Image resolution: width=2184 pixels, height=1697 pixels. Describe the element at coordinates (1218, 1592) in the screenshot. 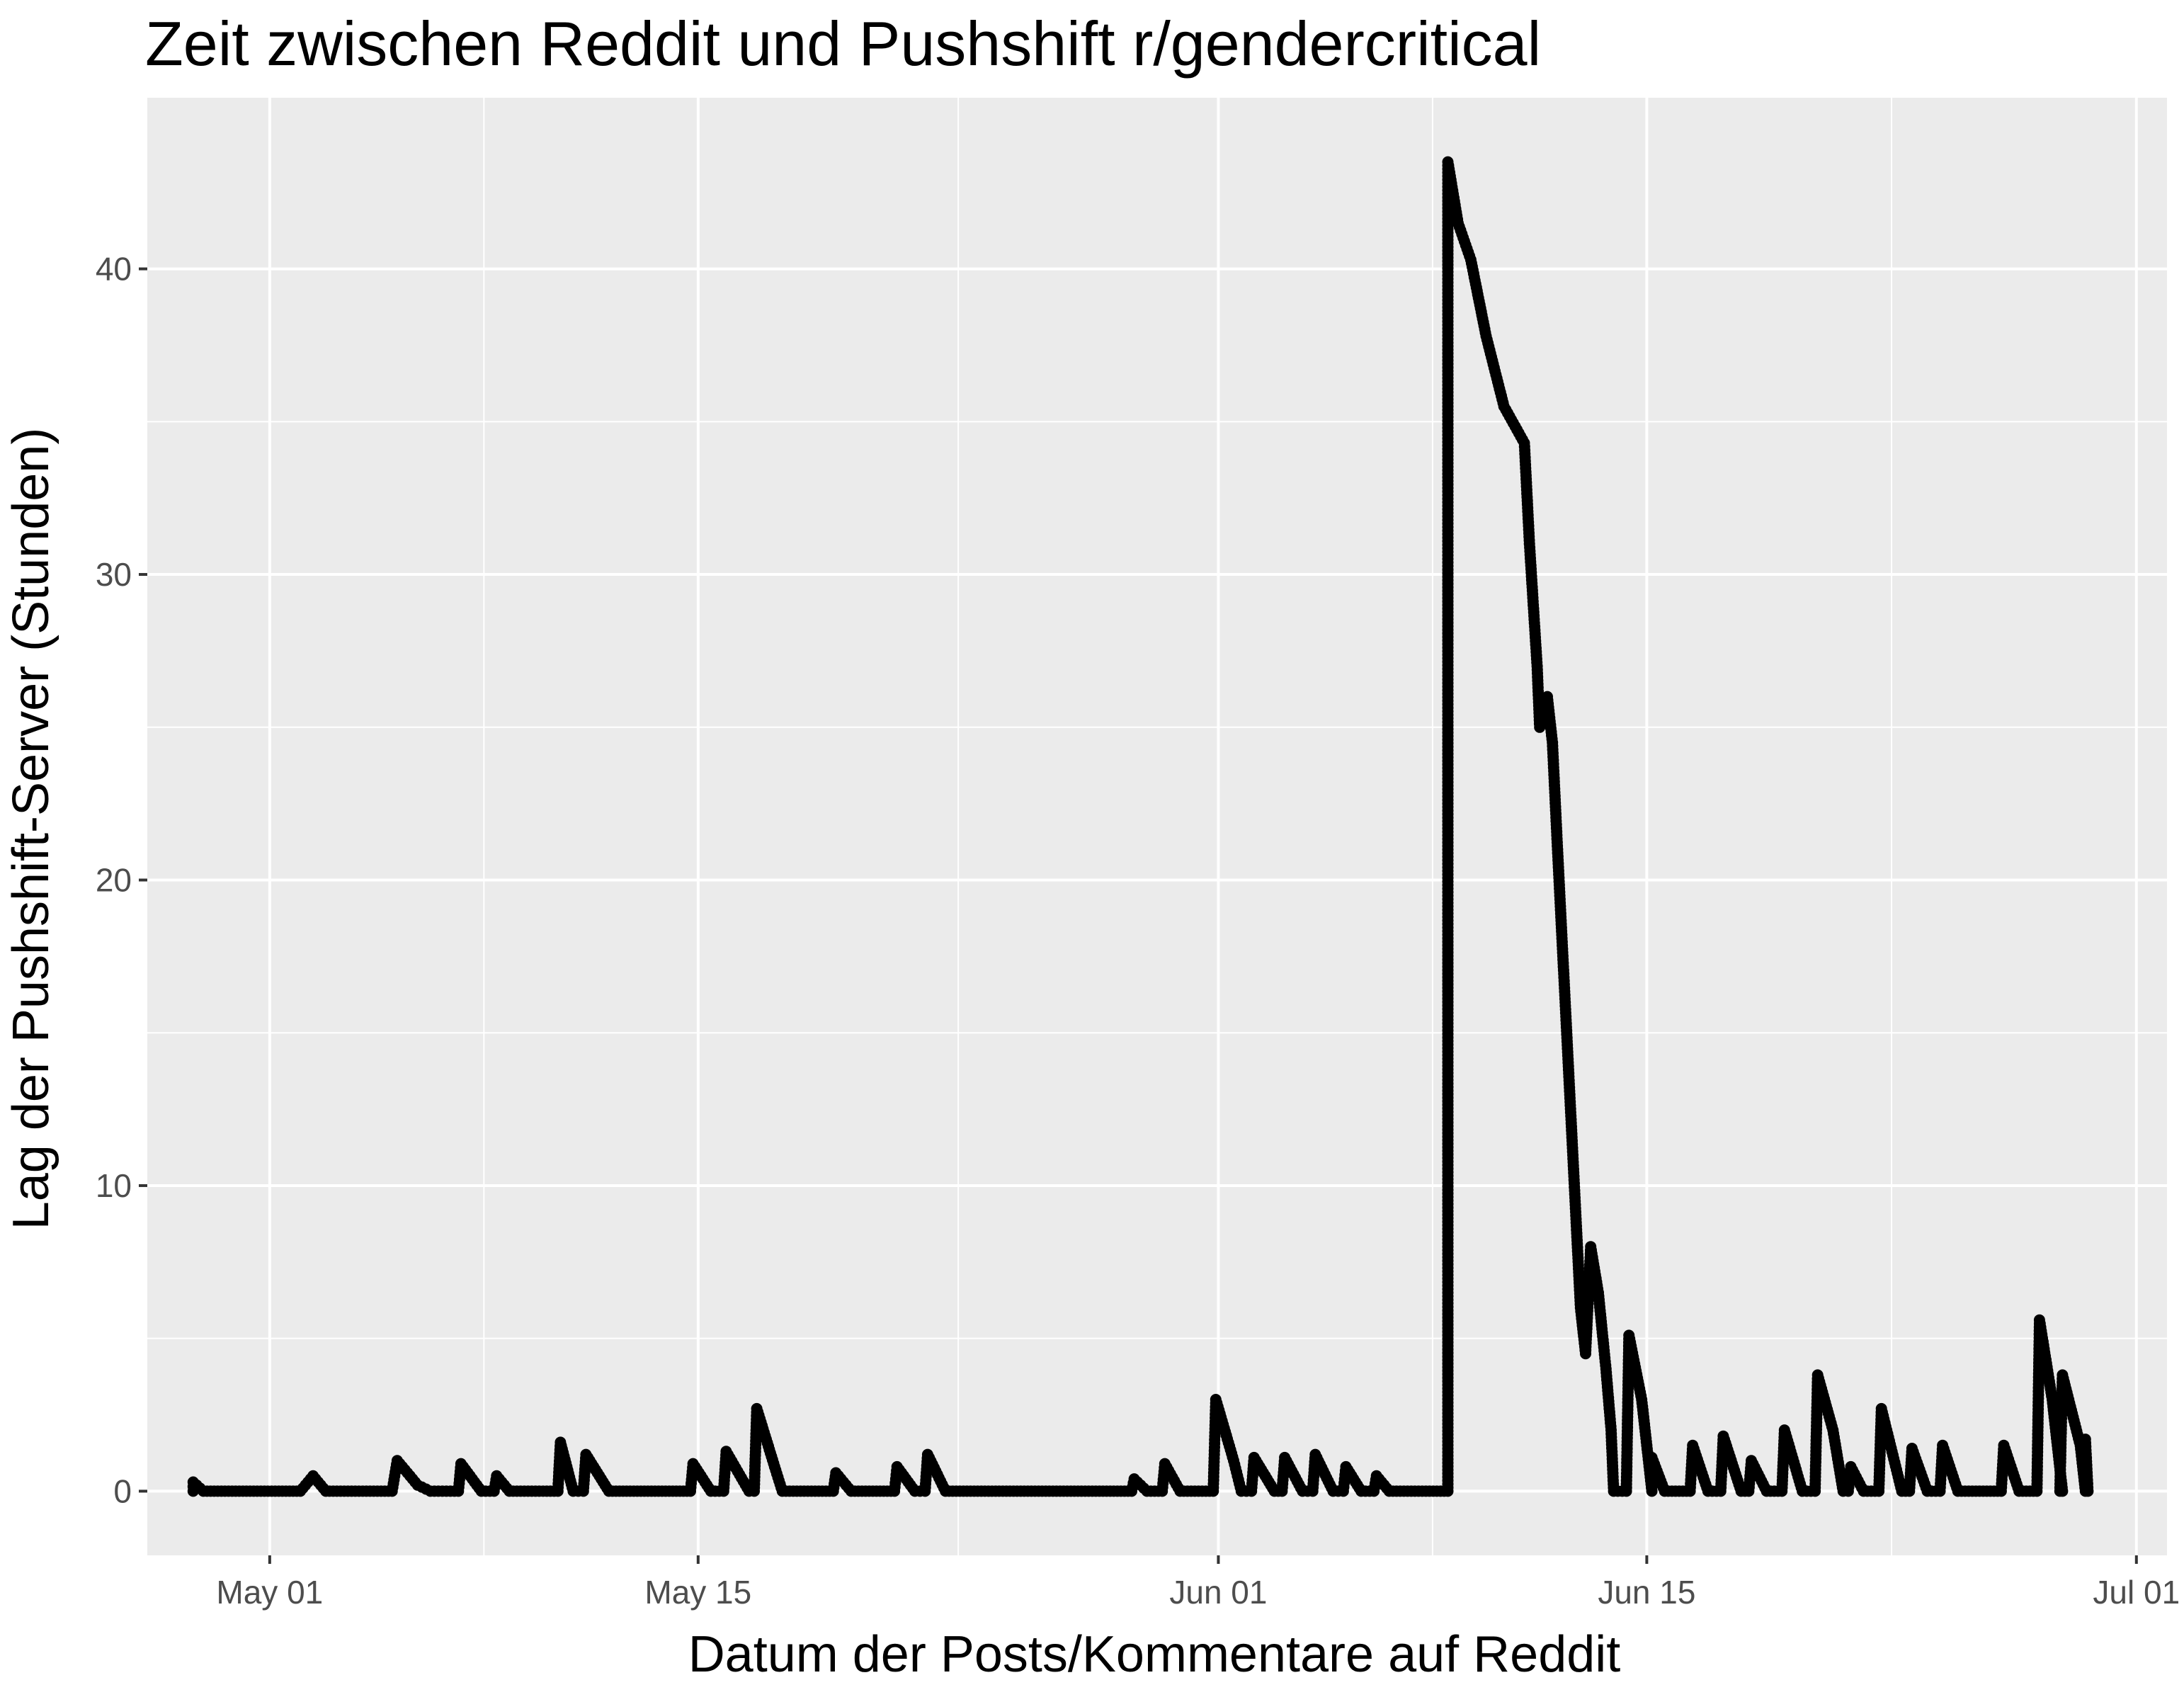

I see `x-tick-label: Jun 01` at that location.